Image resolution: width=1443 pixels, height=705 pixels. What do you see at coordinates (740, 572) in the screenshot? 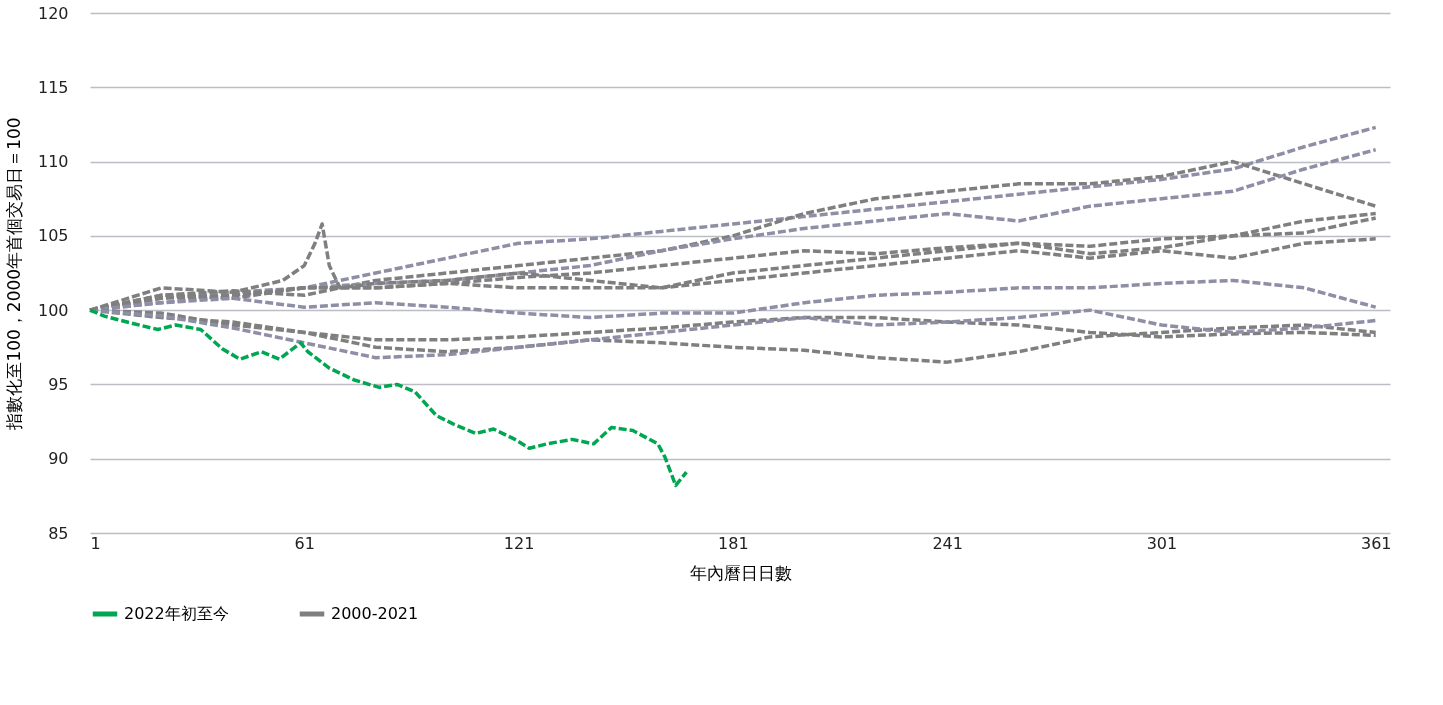
I see `x-axis-title: 年內曆日日數` at bounding box center [740, 572].